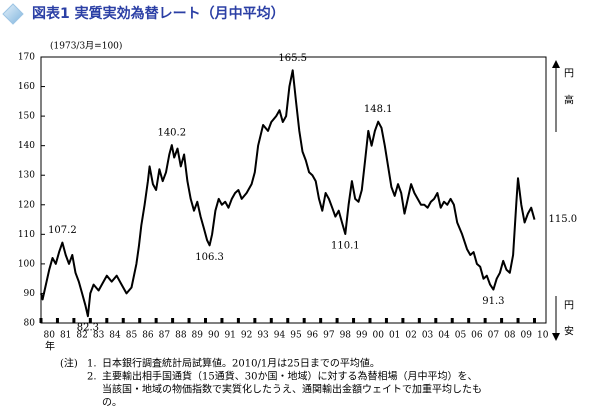 The height and width of the screenshot is (418, 599). Describe the element at coordinates (477, 336) in the screenshot. I see `x-tick-label: 06` at that location.